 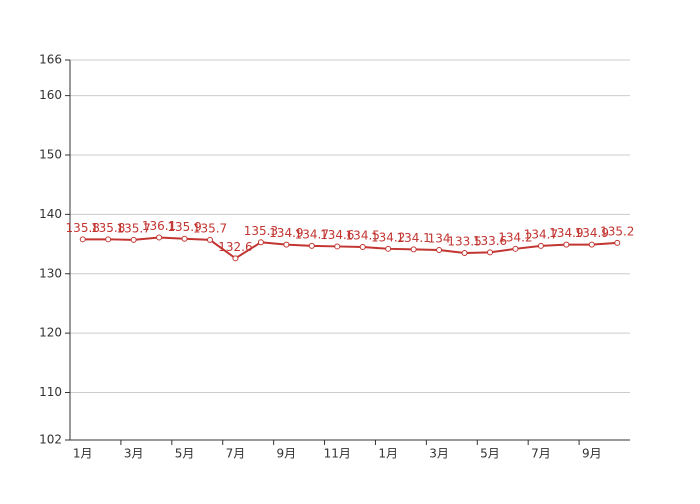 What do you see at coordinates (159, 226) in the screenshot?
I see `data-label: 136.1` at bounding box center [159, 226].